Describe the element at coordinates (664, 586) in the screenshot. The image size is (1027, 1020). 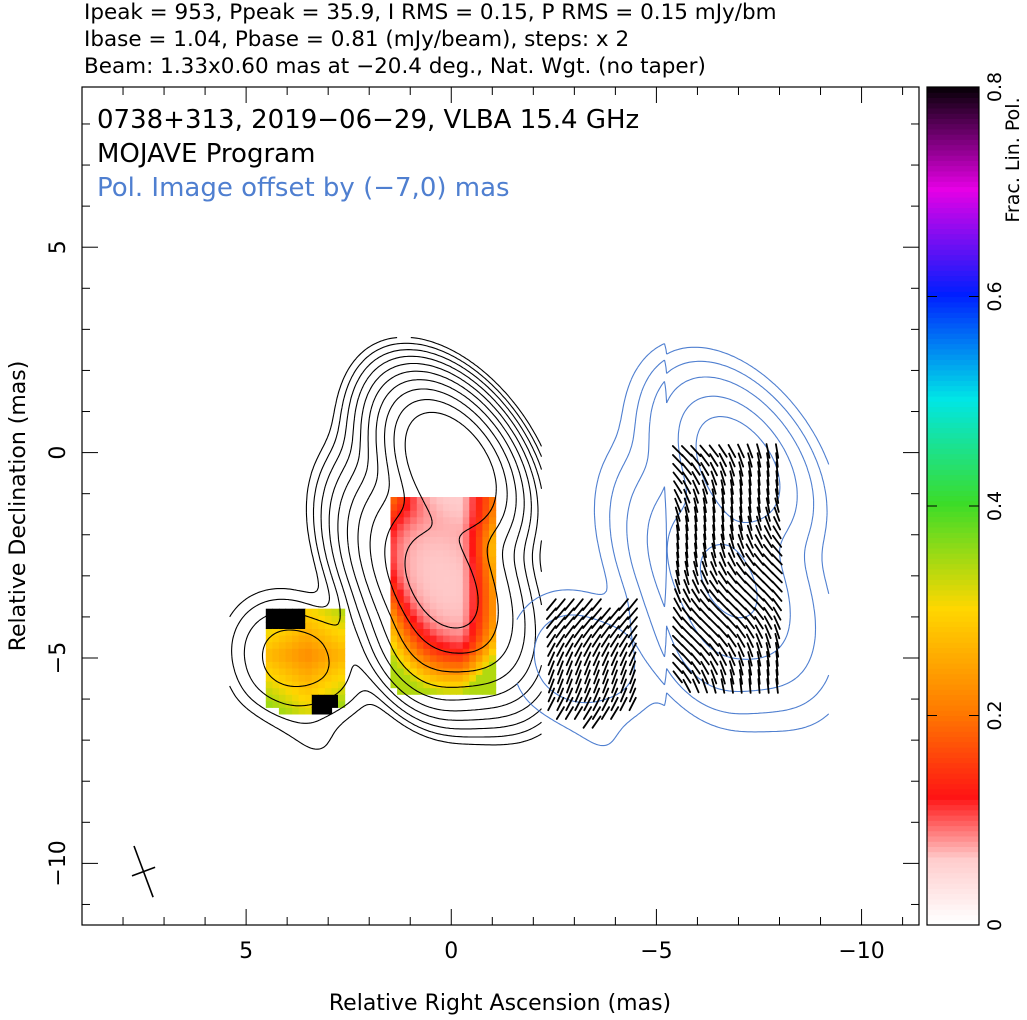
I see `evpa-vectors` at that location.